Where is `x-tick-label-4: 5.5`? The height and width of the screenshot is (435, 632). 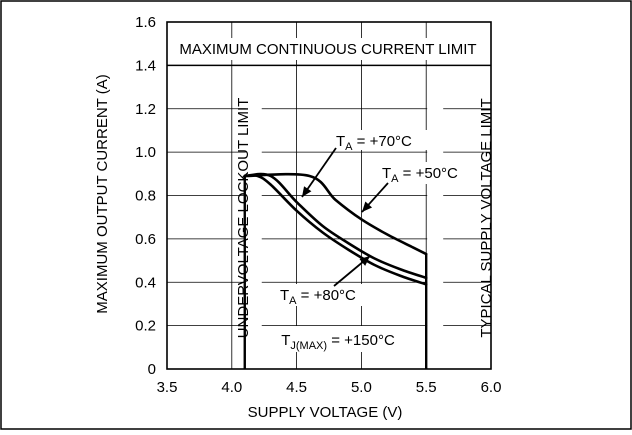
x-tick-label-4: 5.5 is located at coordinates (426, 387).